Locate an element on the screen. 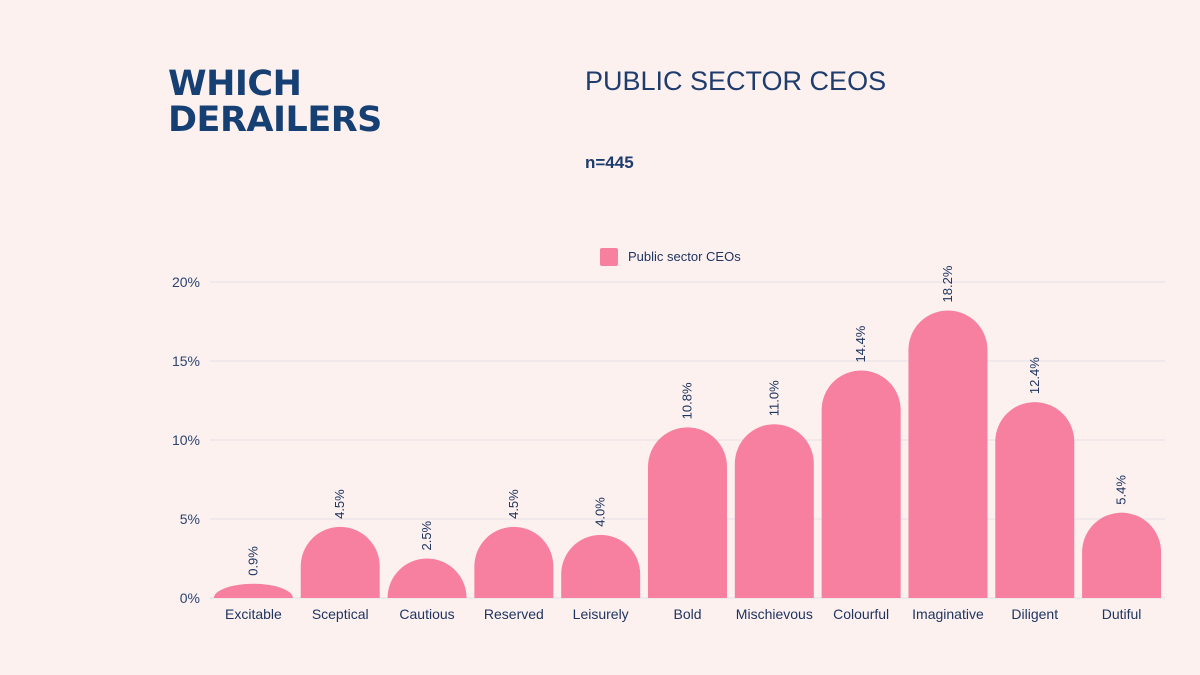 Image resolution: width=1200 pixels, height=675 pixels. value-label: 4.0% is located at coordinates (600, 512).